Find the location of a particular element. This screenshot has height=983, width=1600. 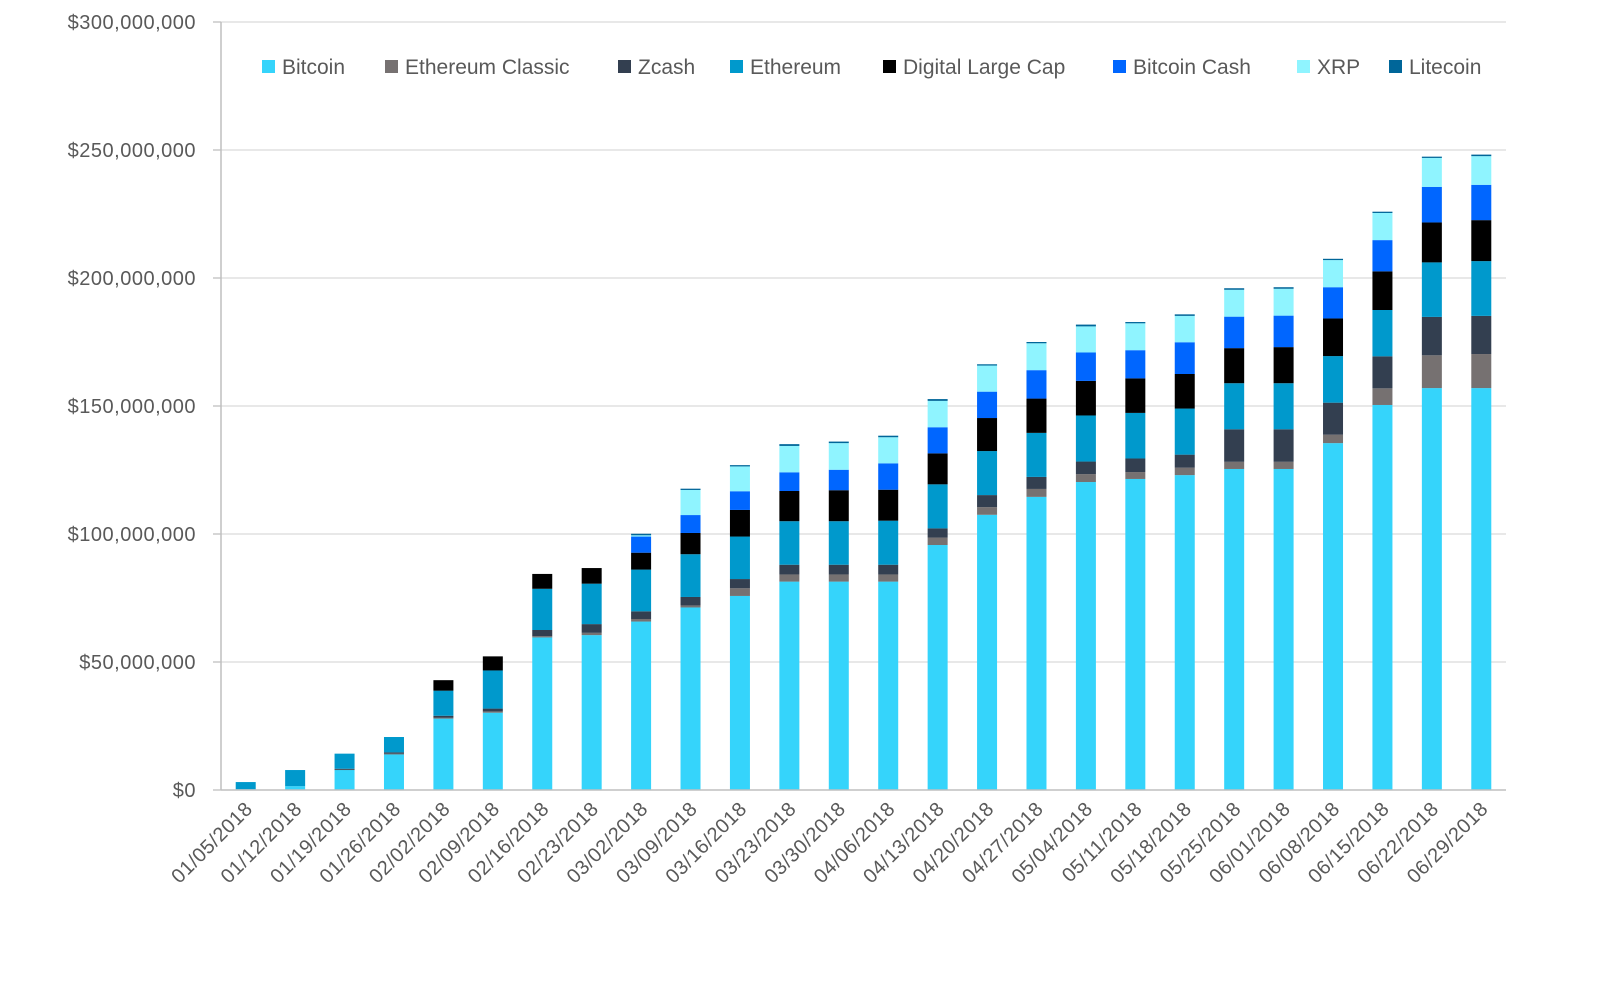

y-tick-label: $150,000,000 is located at coordinates (132, 407).